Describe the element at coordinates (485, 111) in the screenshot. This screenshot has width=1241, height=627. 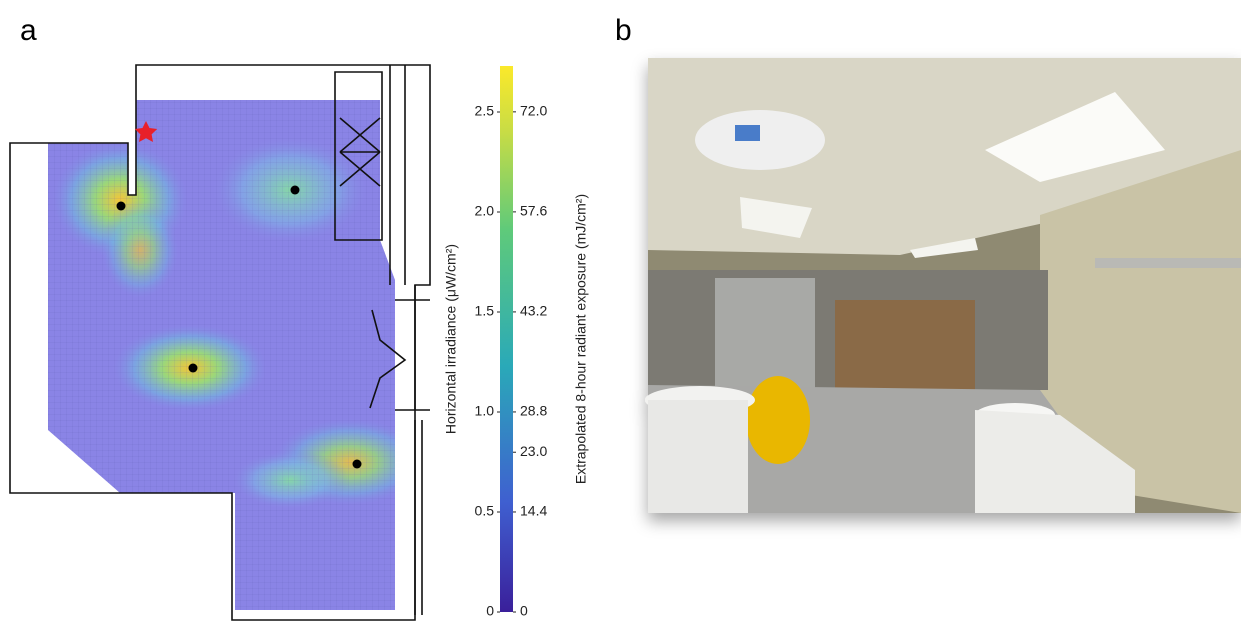
I see `left-tick-label: 2.5` at that location.